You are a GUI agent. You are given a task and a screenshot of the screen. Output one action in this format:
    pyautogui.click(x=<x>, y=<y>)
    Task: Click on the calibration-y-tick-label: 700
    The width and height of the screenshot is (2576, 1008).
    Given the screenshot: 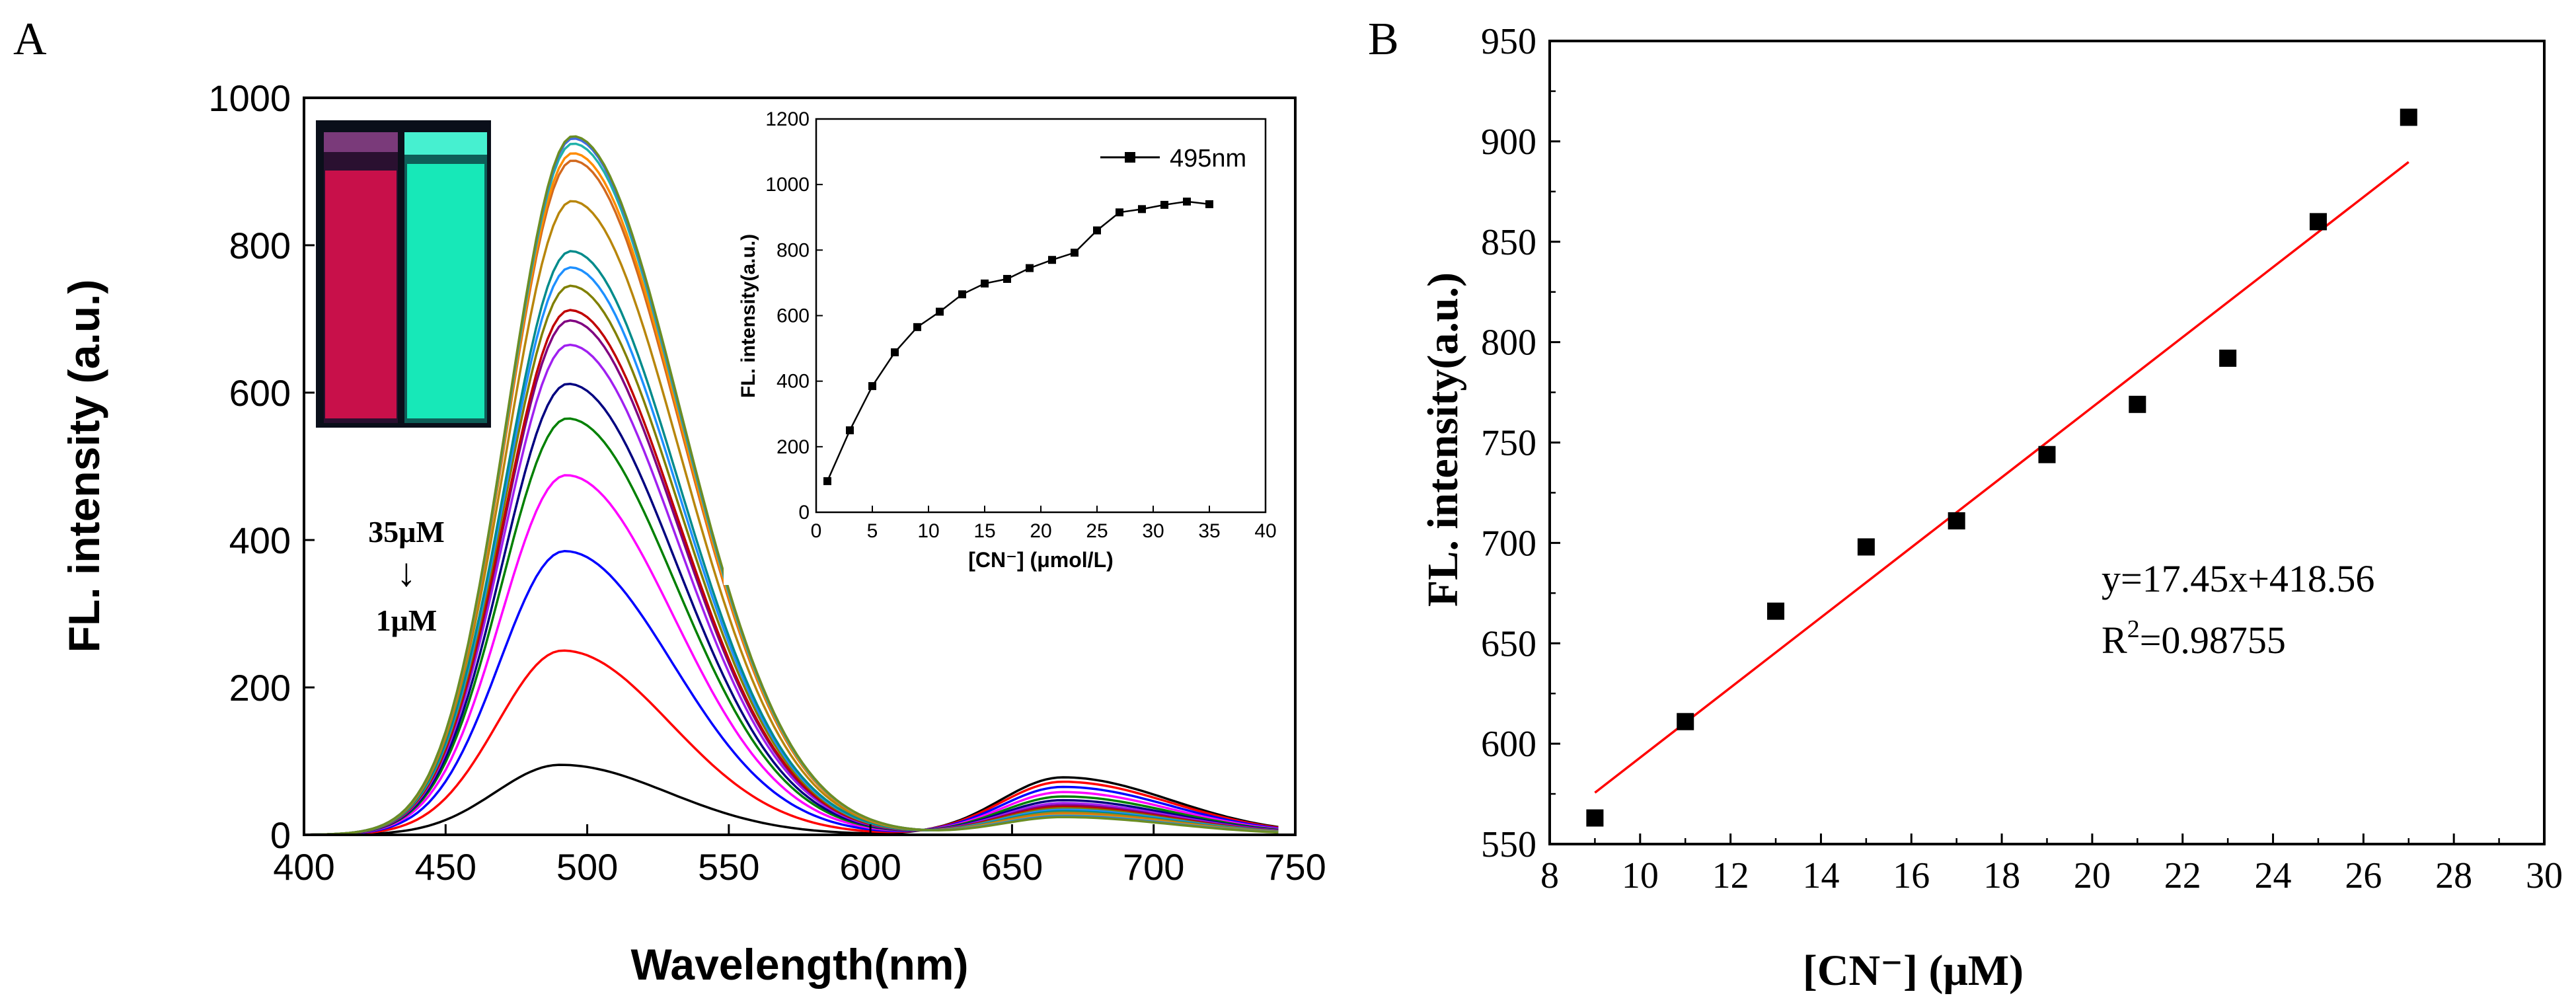 What is the action you would take?
    pyautogui.click(x=1508, y=543)
    